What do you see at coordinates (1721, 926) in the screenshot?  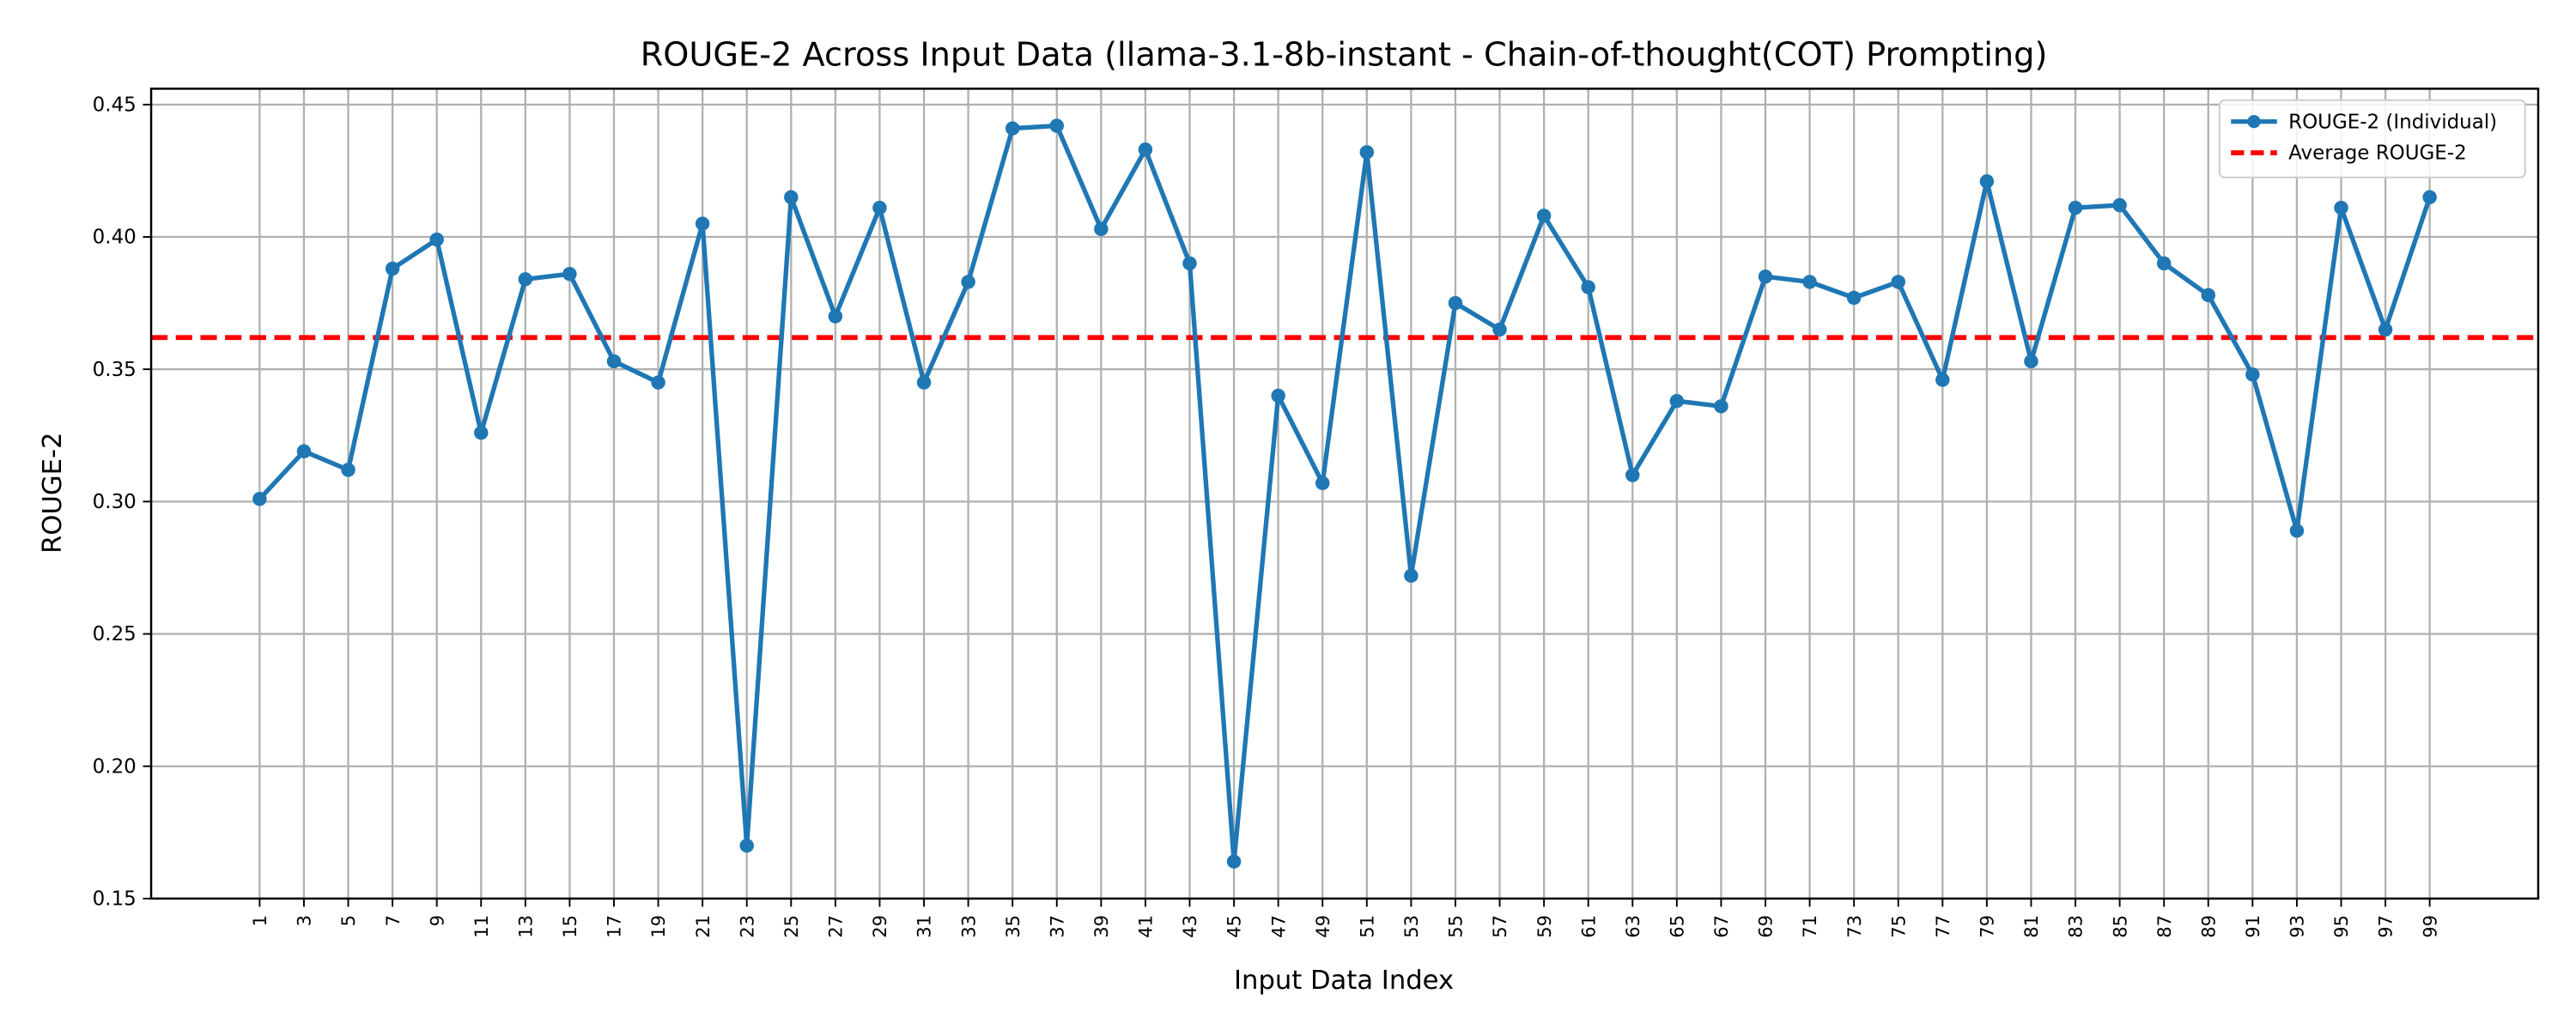 I see `x-tick-label: 67` at bounding box center [1721, 926].